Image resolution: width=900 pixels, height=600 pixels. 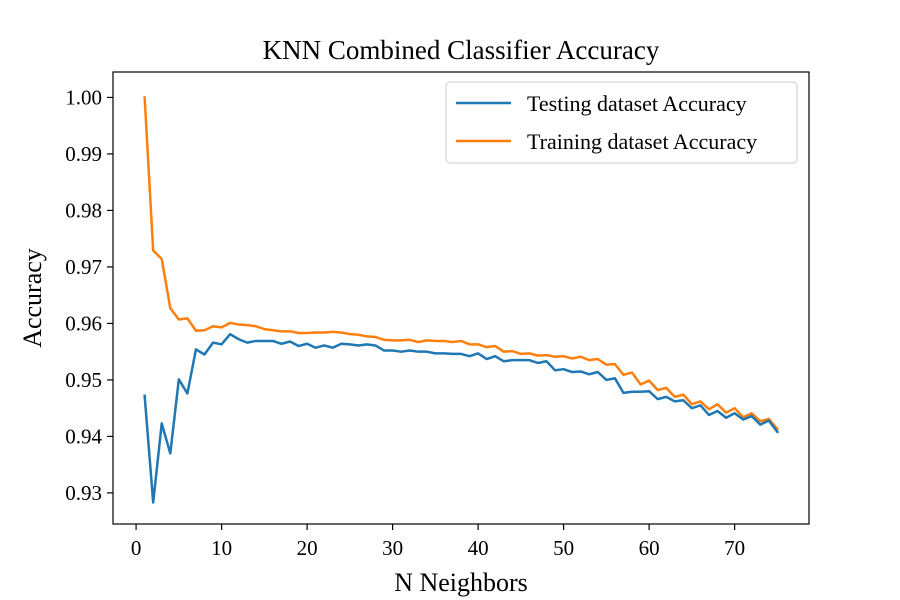 What do you see at coordinates (83, 267) in the screenshot?
I see `y-tick-label: 0.97` at bounding box center [83, 267].